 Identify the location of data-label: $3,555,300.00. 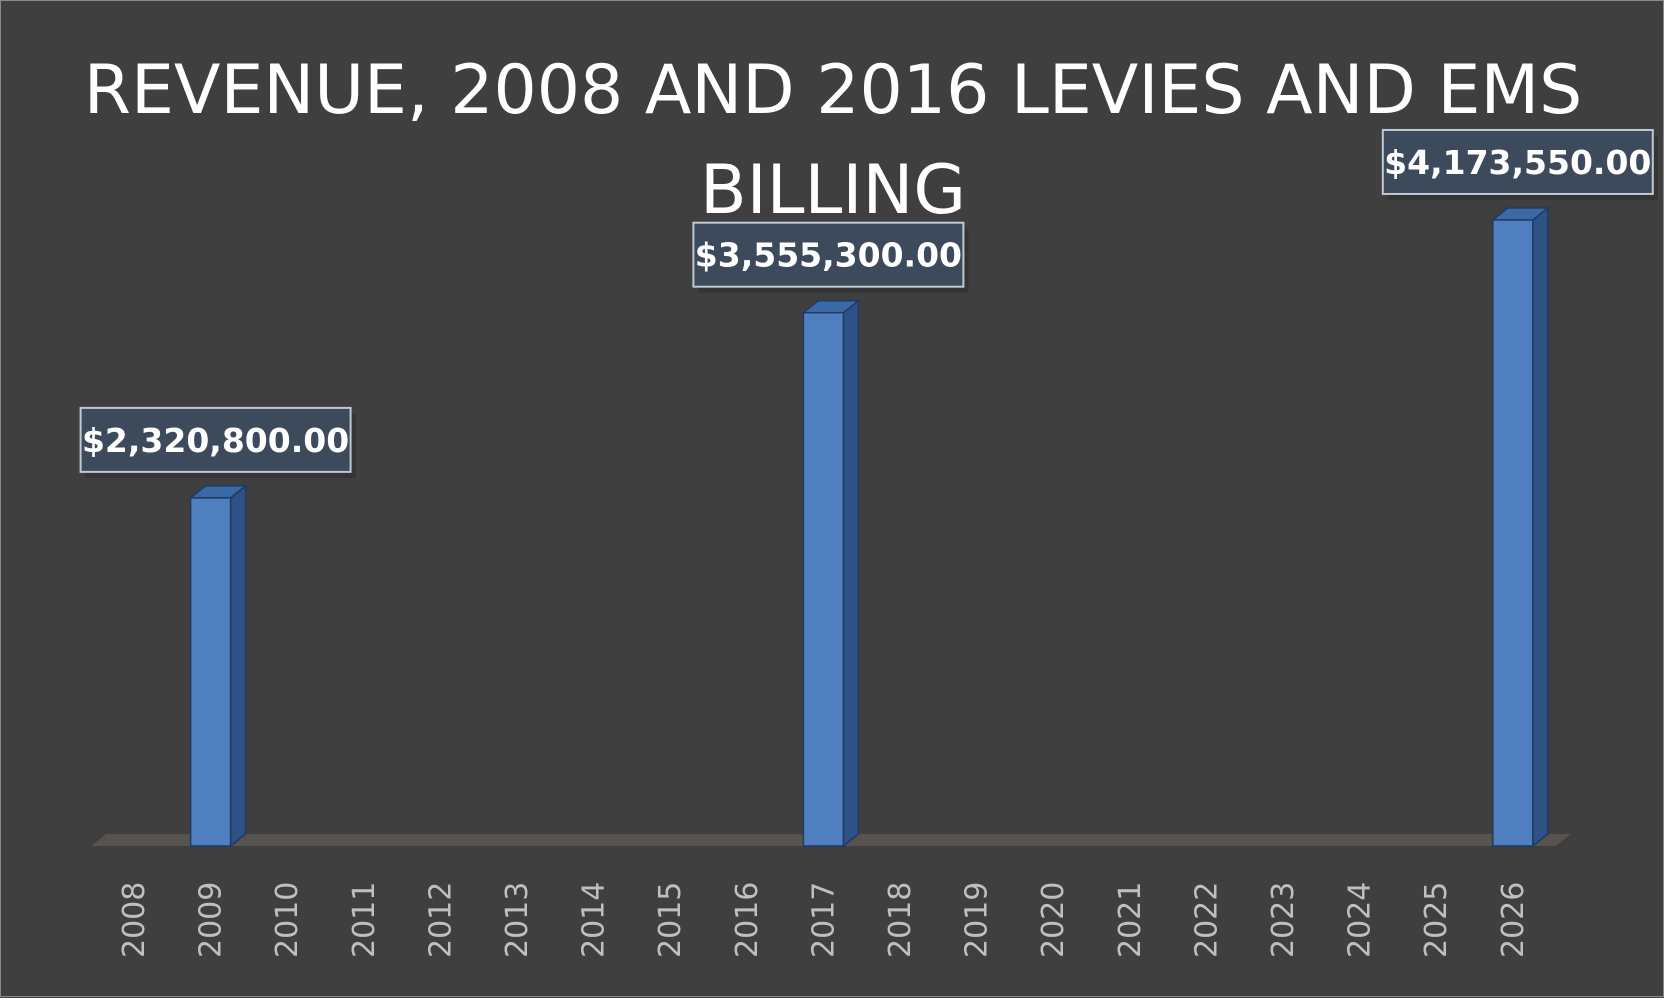
(830, 257).